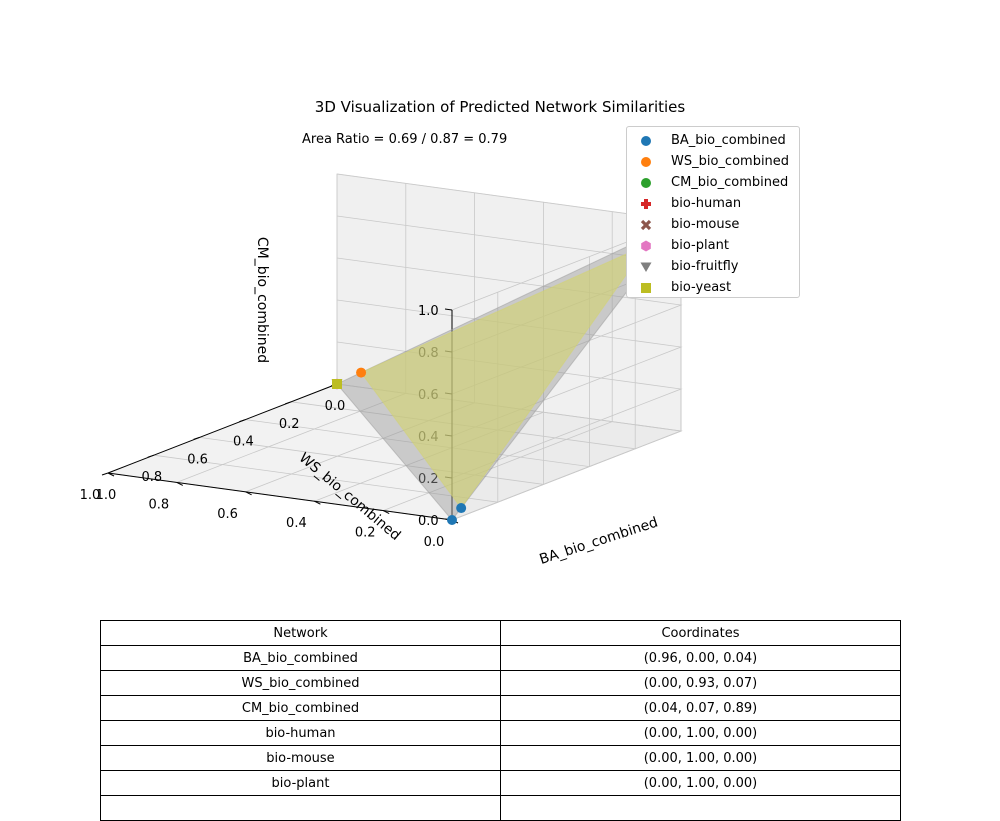 This screenshot has width=1000, height=821. I want to click on table-cell: CM_bio_combined, so click(300, 708).